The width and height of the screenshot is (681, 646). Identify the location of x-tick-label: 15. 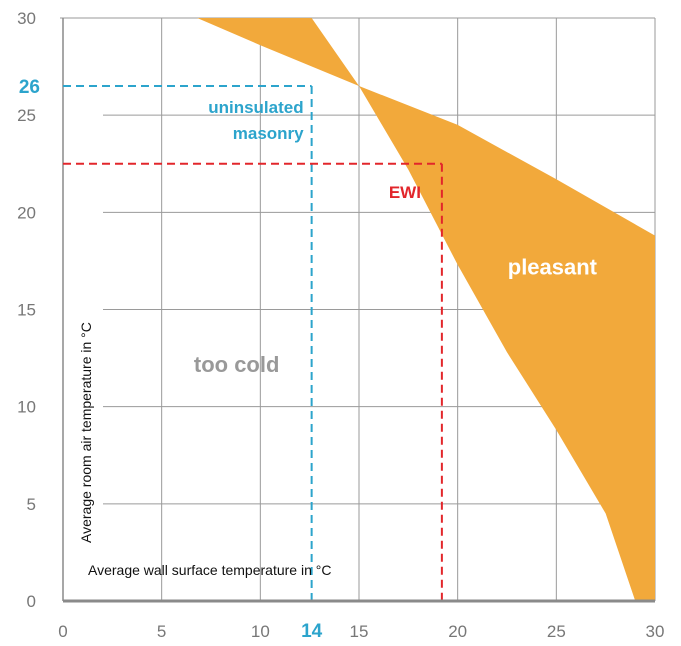
(359, 631).